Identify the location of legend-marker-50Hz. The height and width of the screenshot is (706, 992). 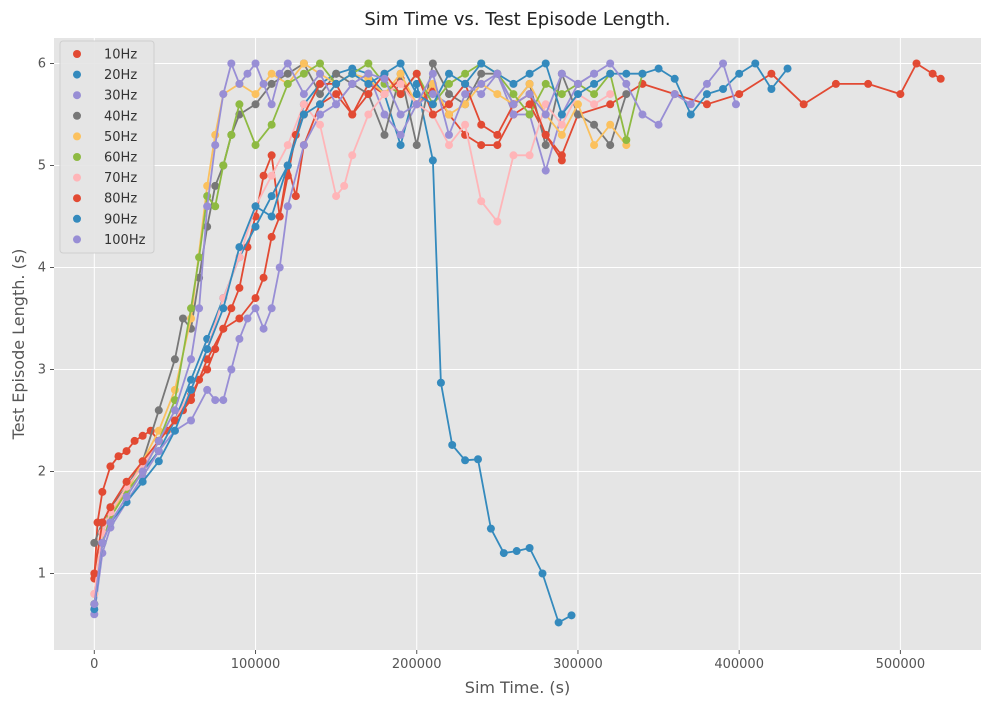
(77, 136).